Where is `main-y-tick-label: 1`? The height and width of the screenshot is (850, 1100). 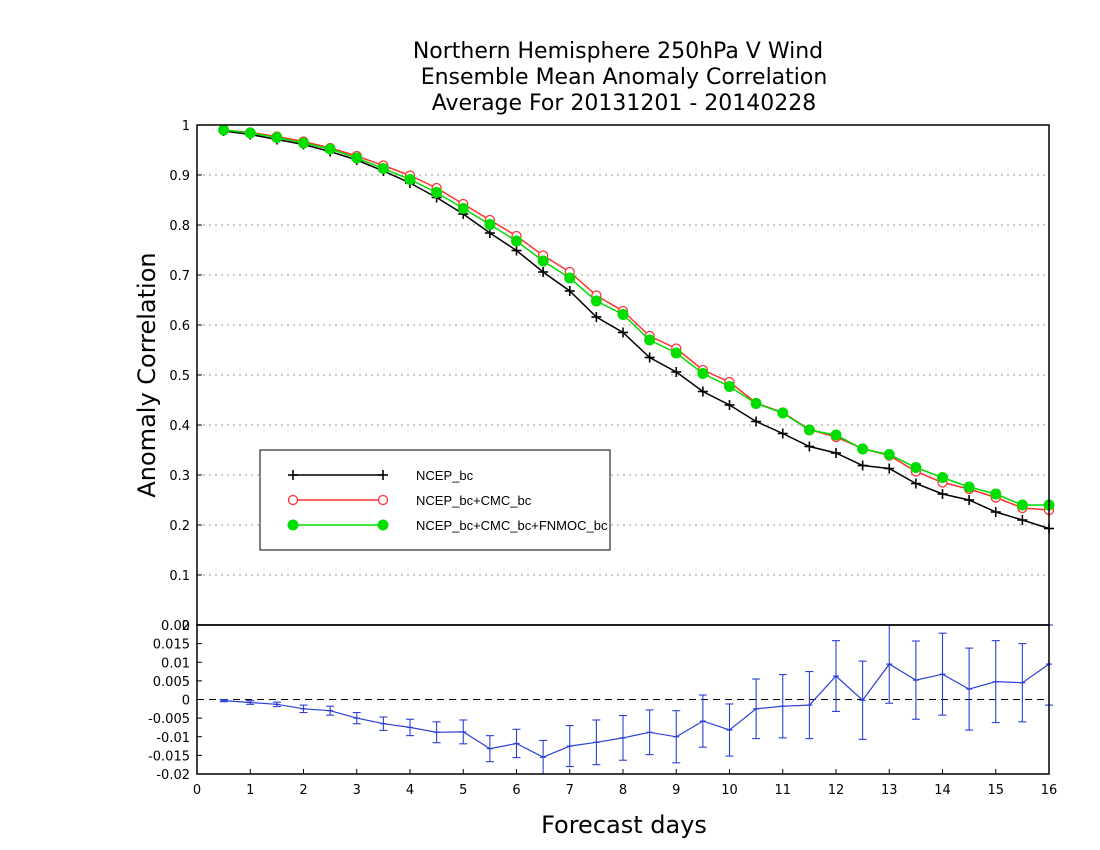 main-y-tick-label: 1 is located at coordinates (186, 126).